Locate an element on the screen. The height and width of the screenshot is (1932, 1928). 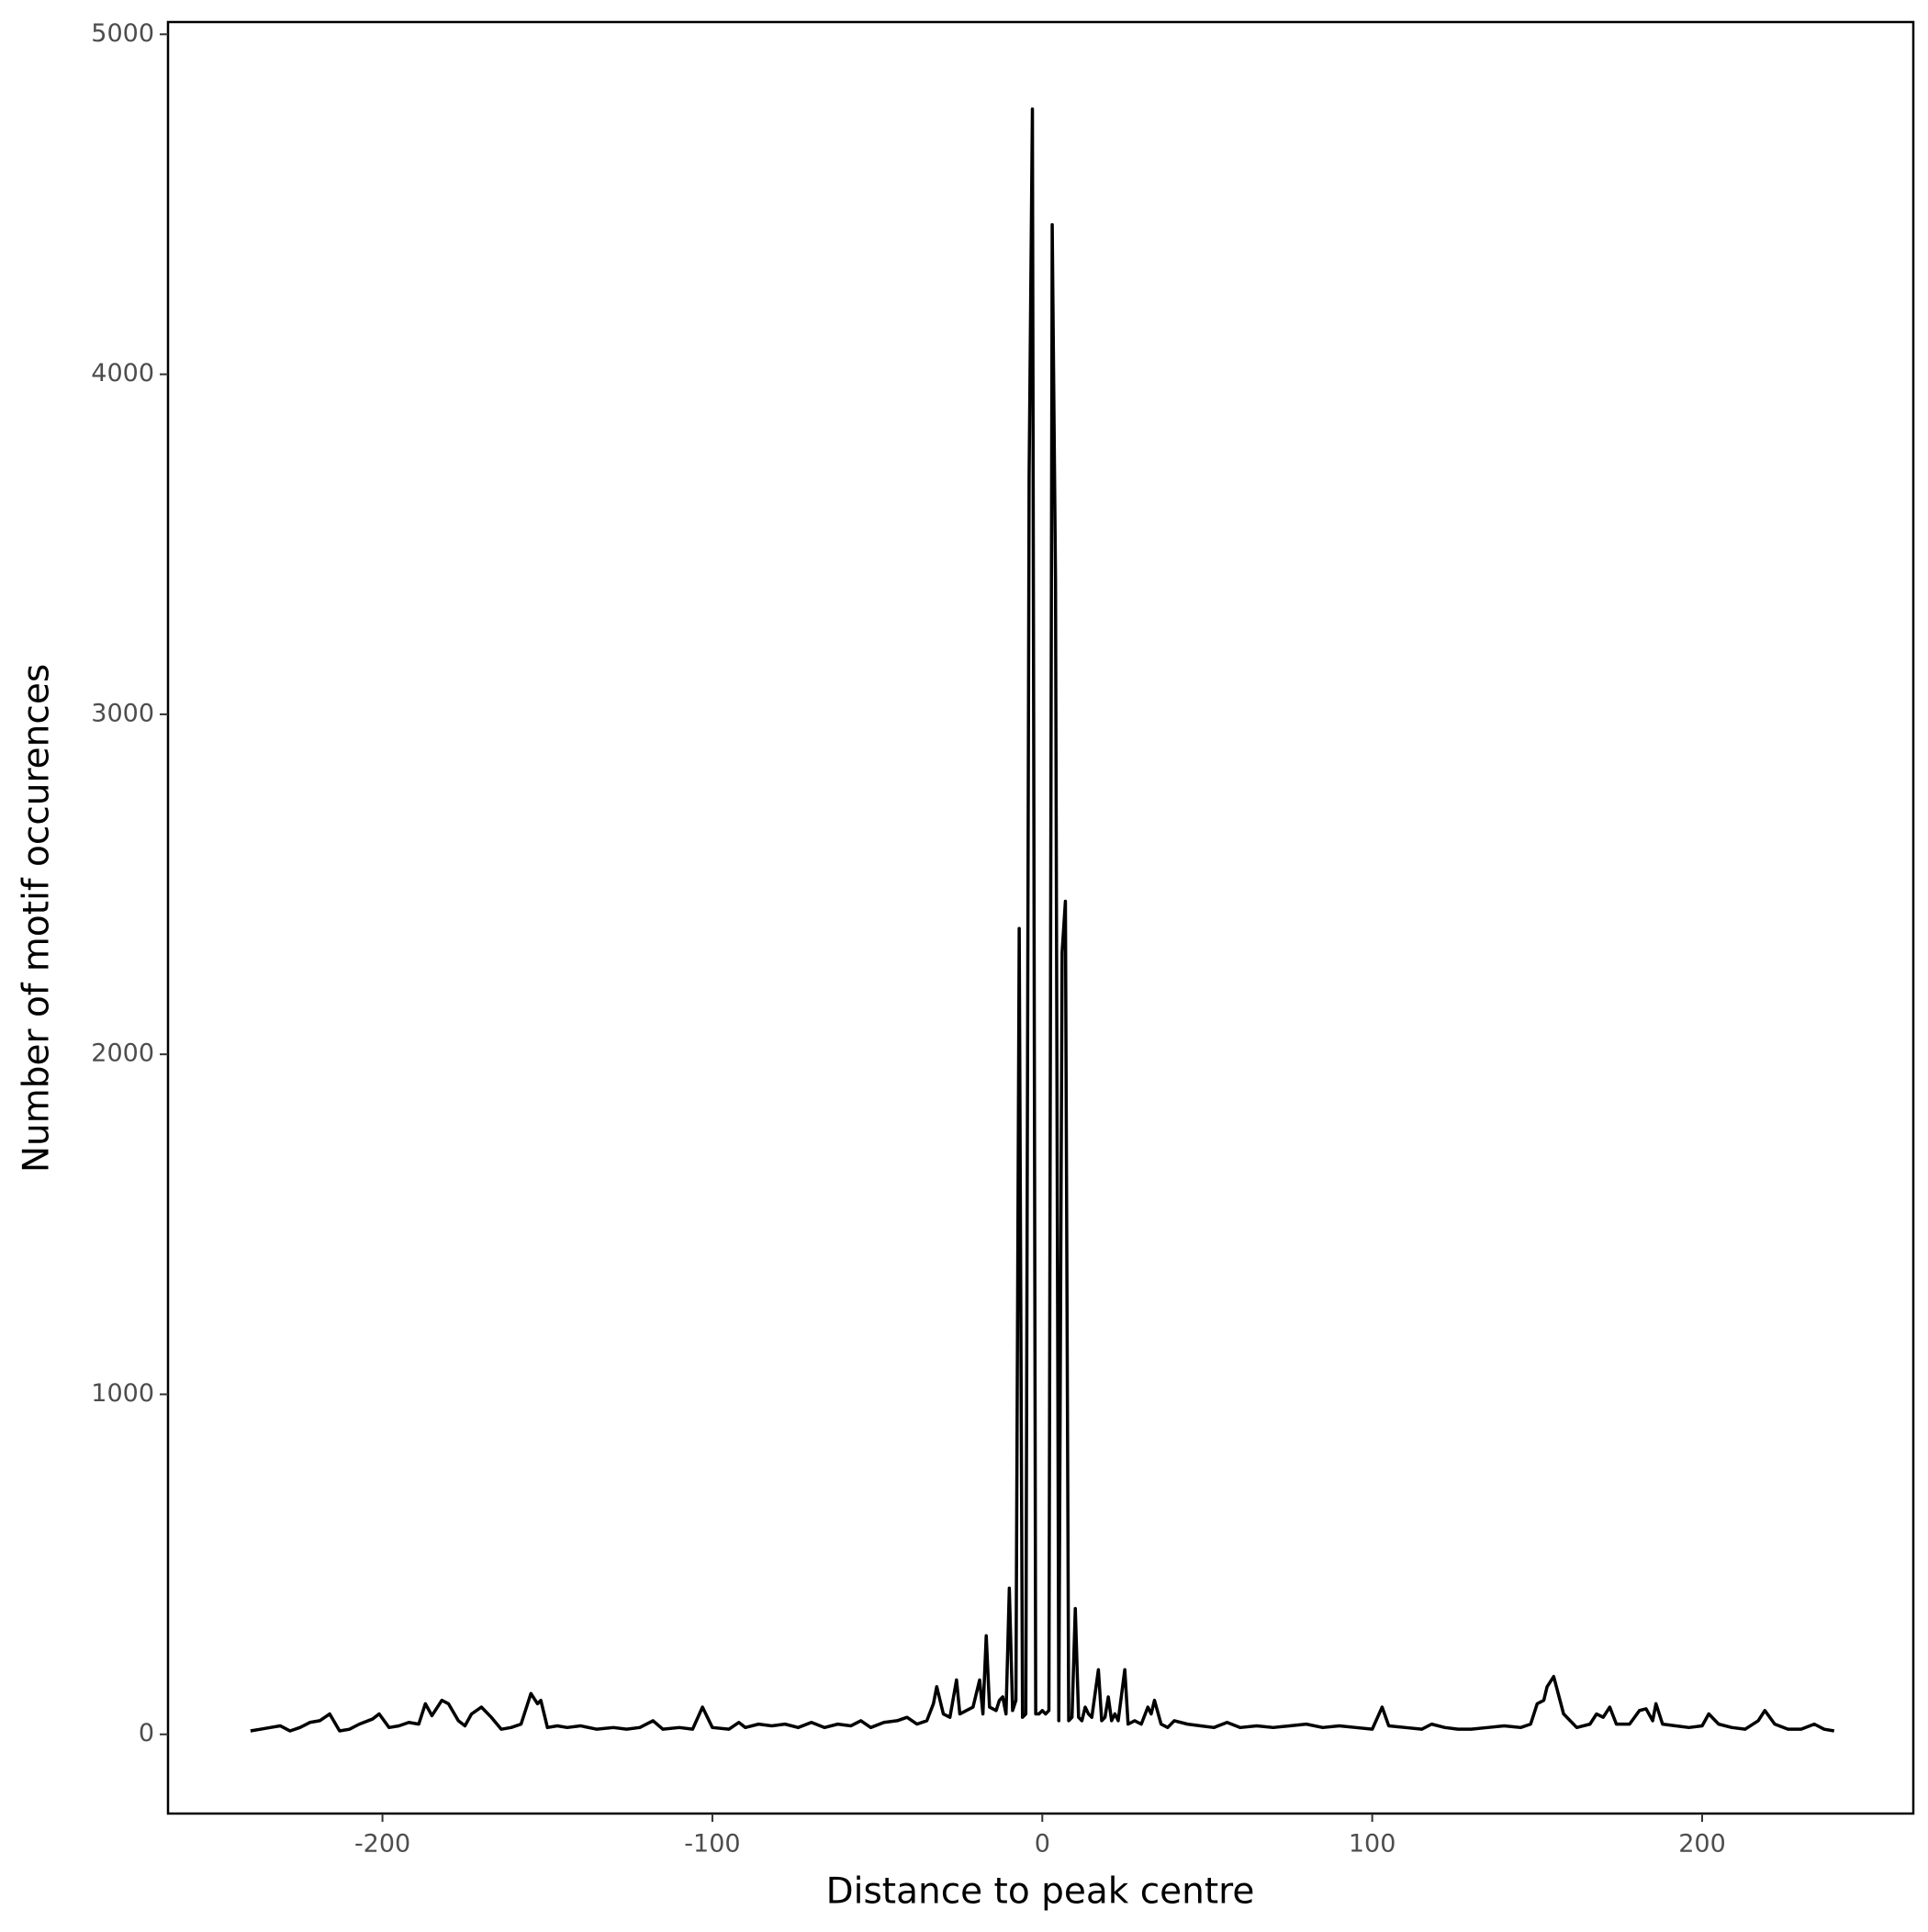
x-tick-label: 100 is located at coordinates (1372, 1844).